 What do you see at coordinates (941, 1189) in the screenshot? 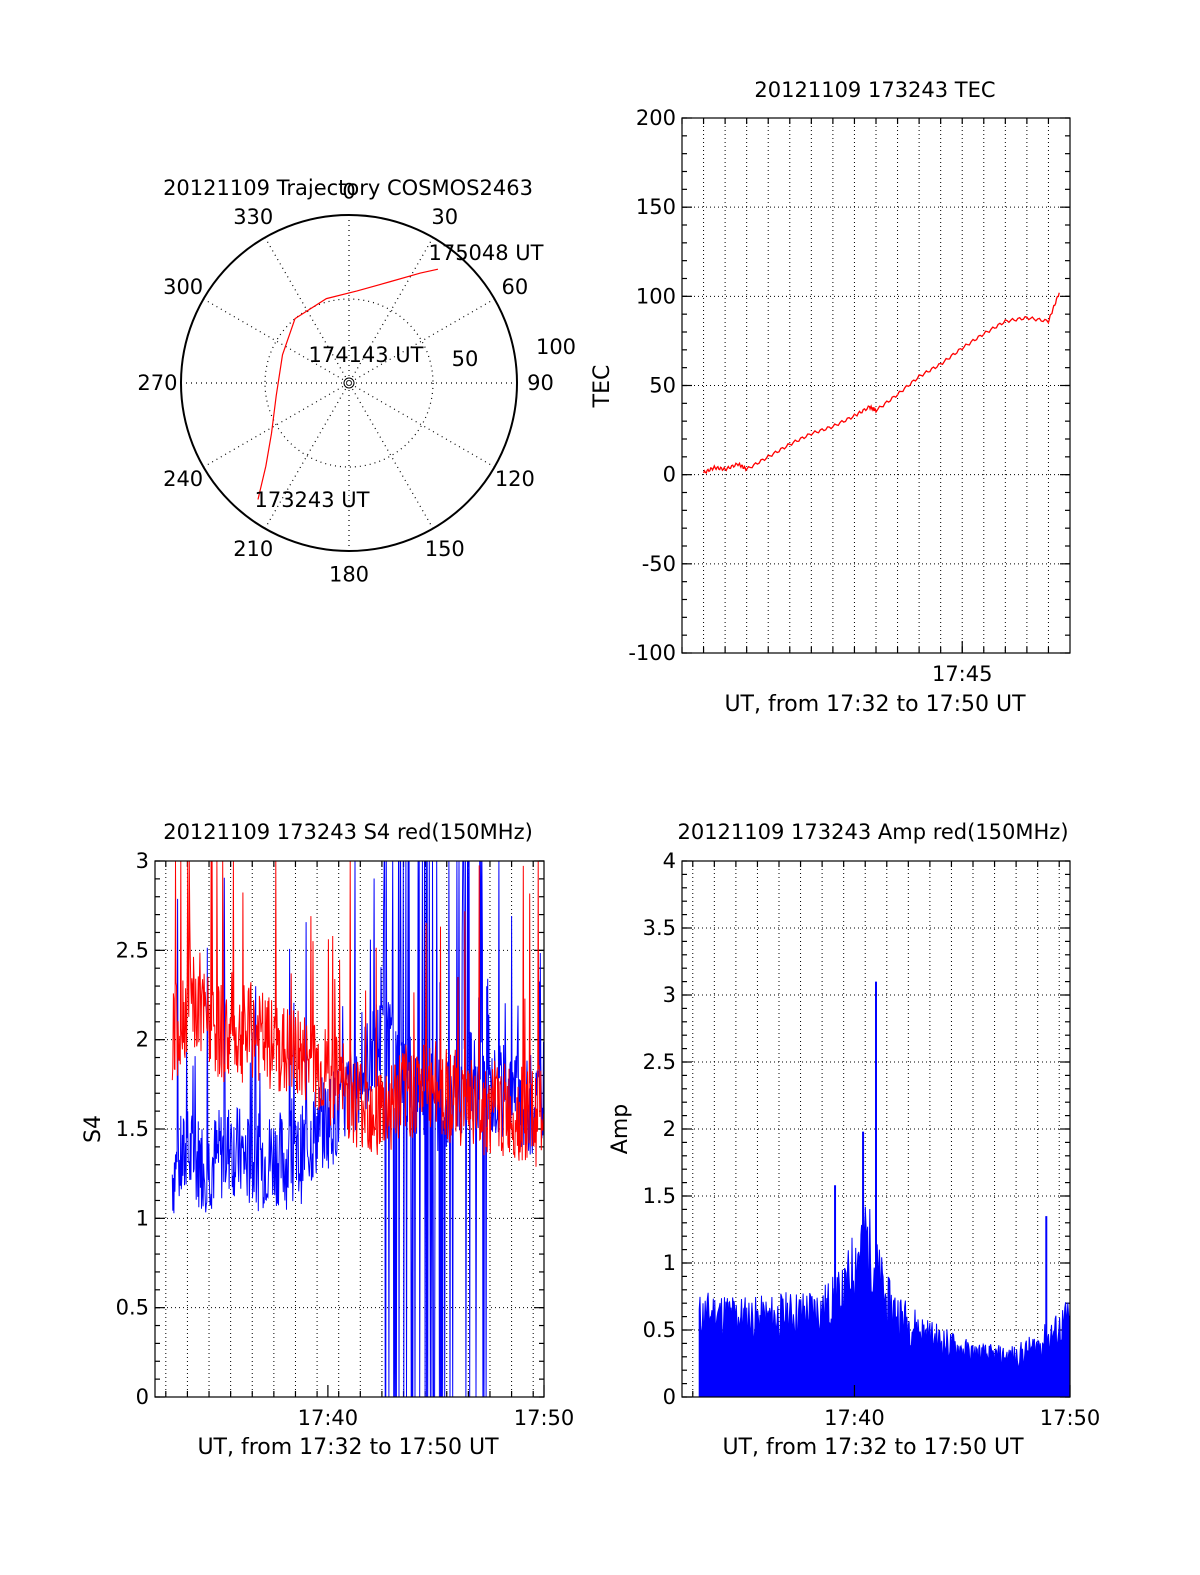
I see `amp-peaks` at bounding box center [941, 1189].